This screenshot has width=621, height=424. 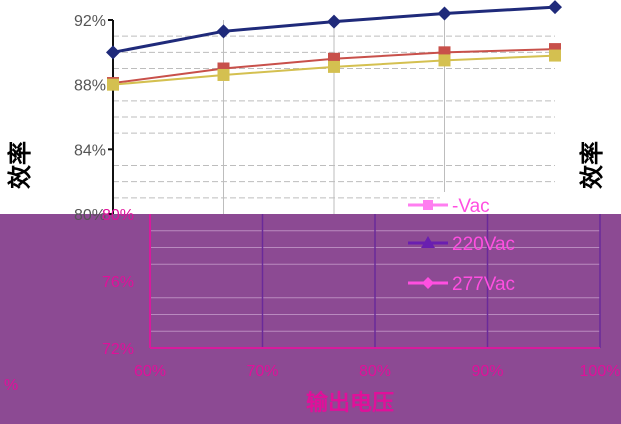 I want to click on y-axis-title: 效率, so click(x=20, y=165).